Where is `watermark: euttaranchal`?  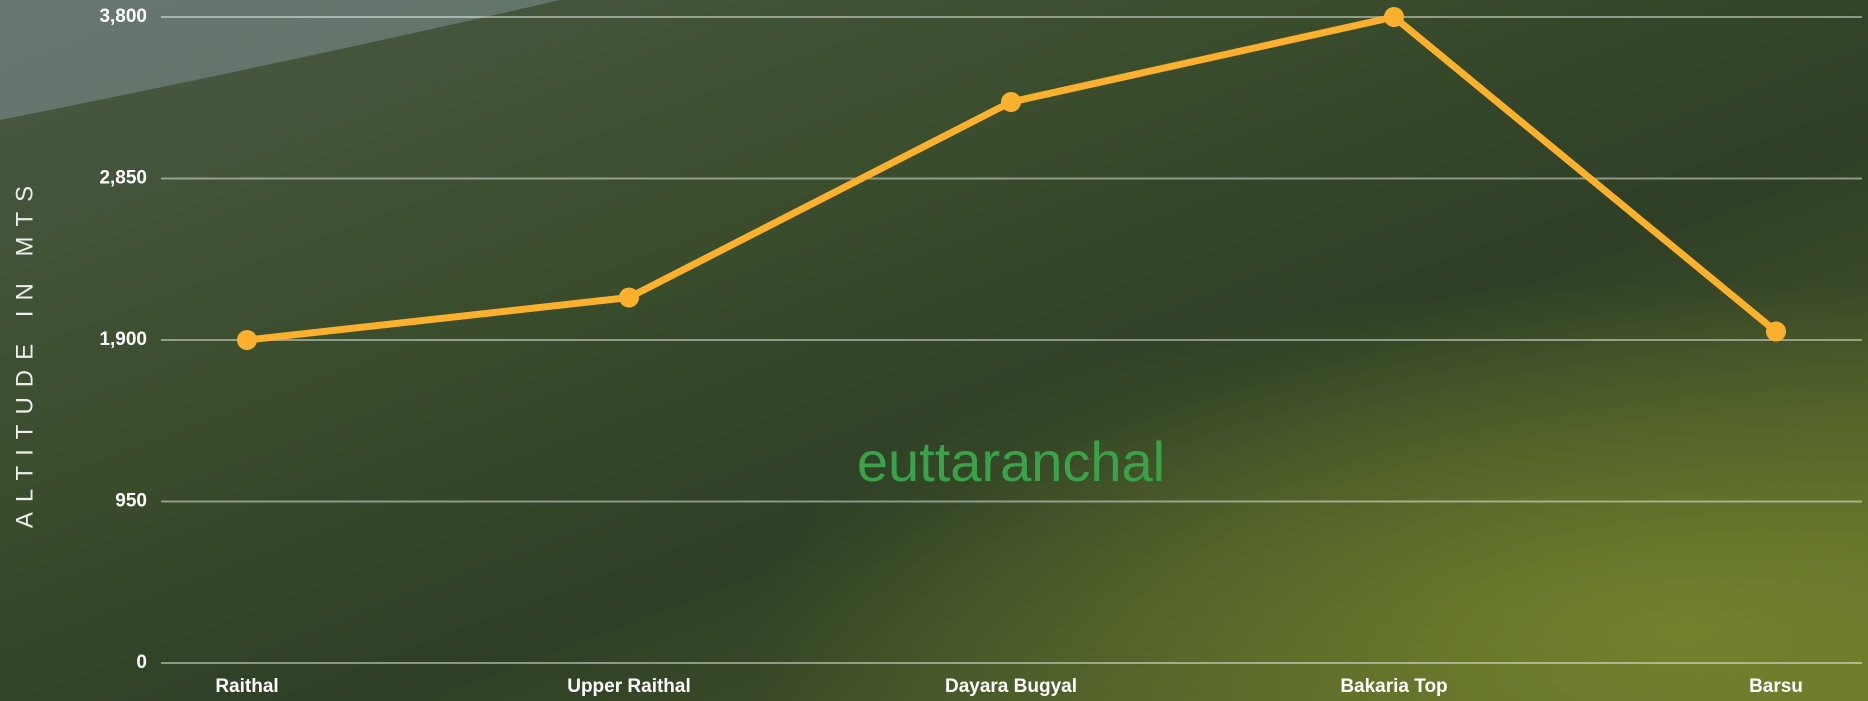
watermark: euttaranchal is located at coordinates (1011, 461).